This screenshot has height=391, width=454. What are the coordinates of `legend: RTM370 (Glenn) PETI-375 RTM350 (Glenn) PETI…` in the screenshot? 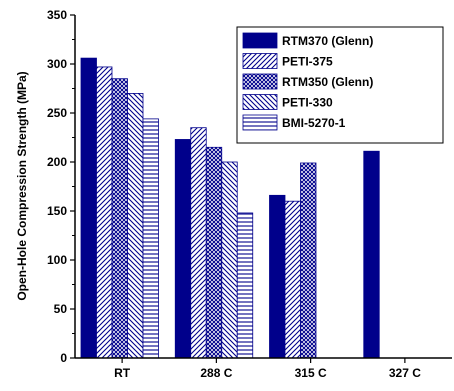 It's located at (340, 85).